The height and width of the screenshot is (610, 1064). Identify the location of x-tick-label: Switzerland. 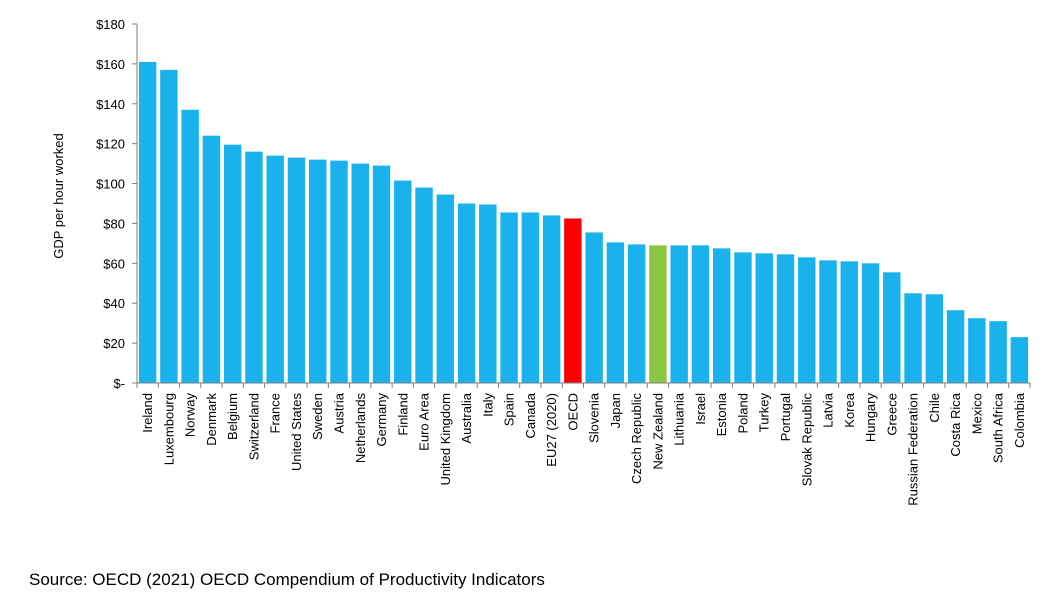
(253, 426).